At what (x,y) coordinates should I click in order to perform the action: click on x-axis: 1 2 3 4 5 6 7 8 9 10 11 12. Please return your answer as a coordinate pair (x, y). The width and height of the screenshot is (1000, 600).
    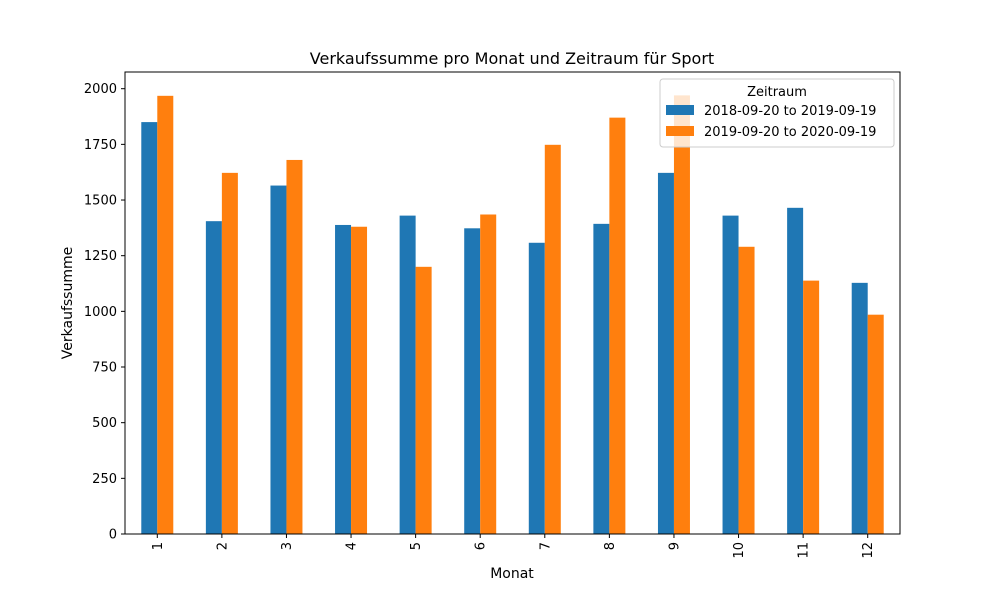
    Looking at the image, I should click on (513, 546).